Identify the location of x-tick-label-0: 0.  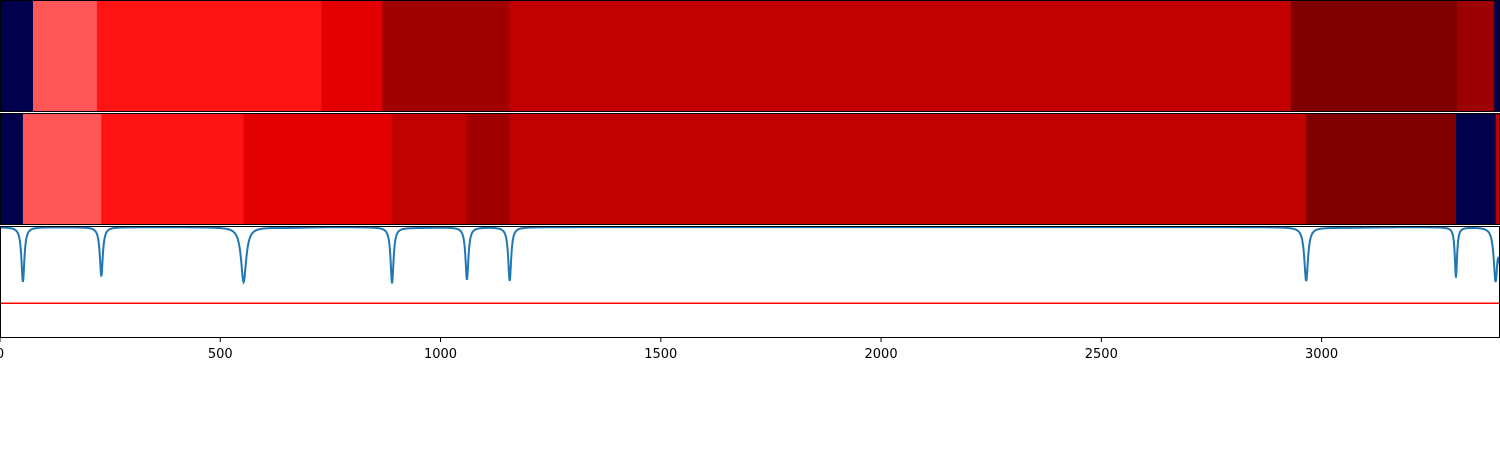
(2, 354).